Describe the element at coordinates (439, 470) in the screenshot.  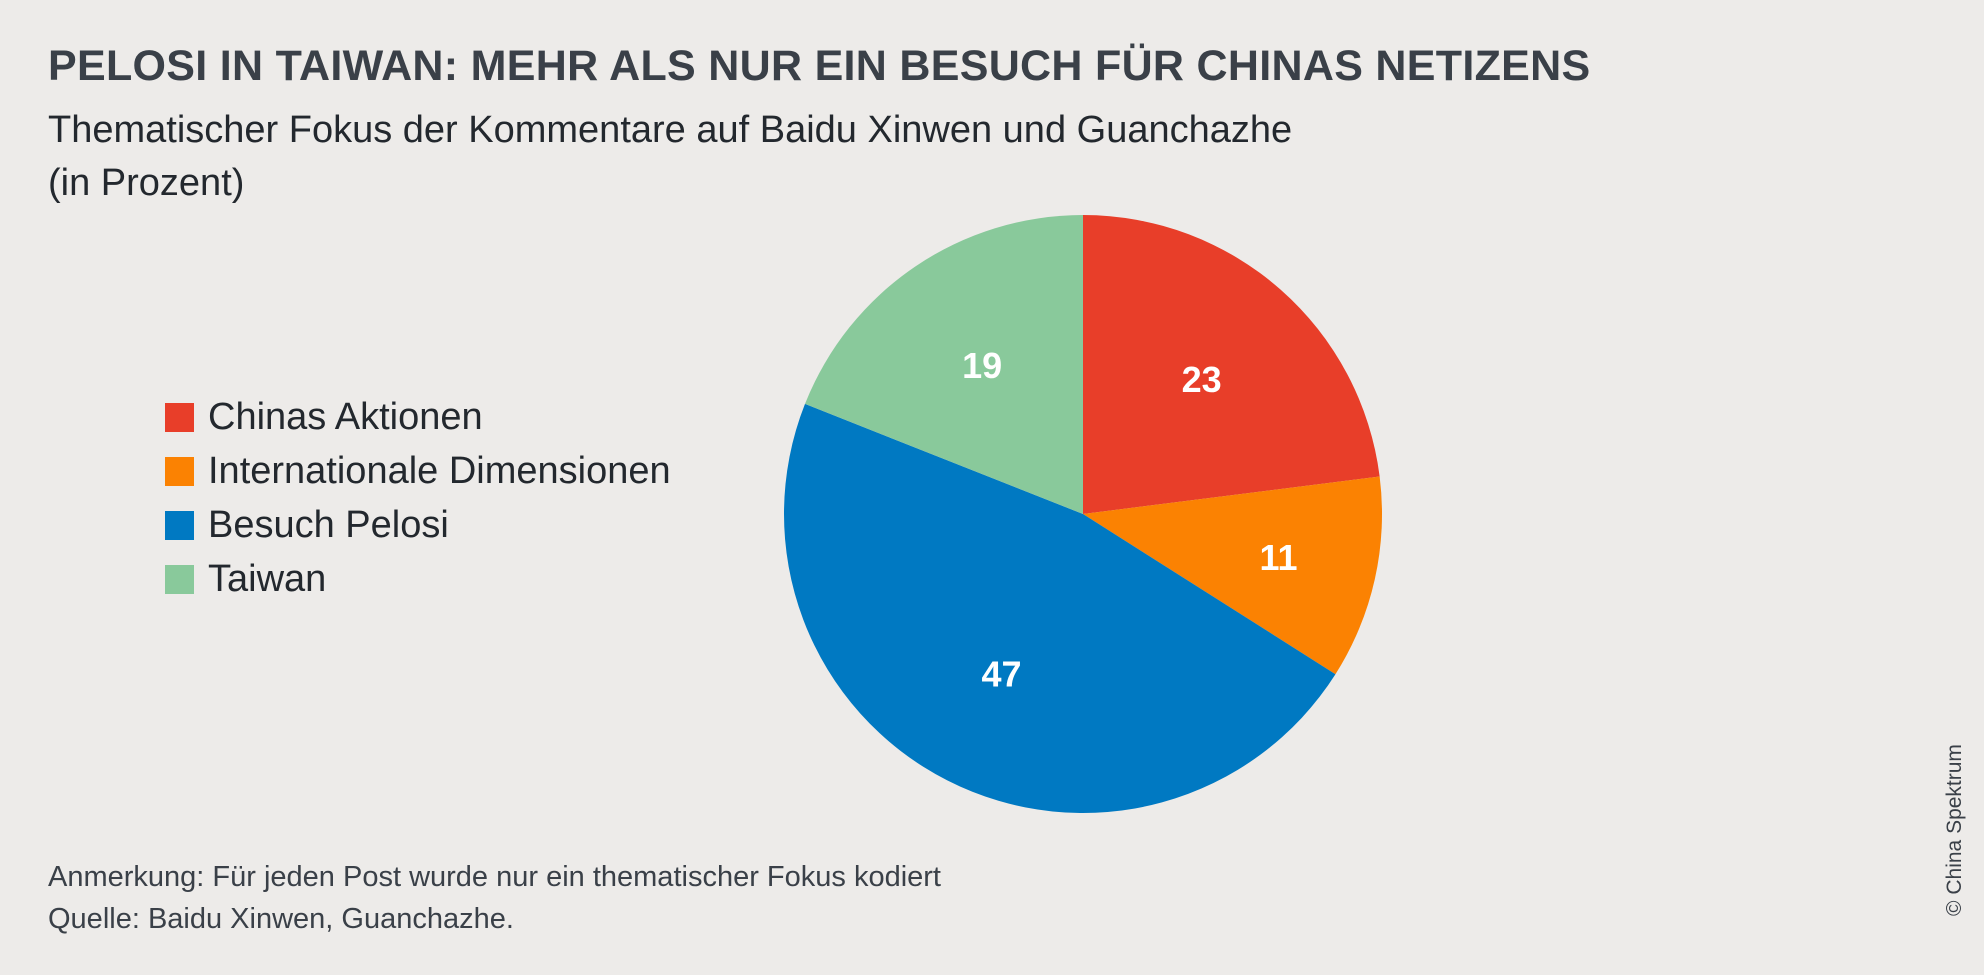
I see `legend-label: Internationale Dimensionen` at that location.